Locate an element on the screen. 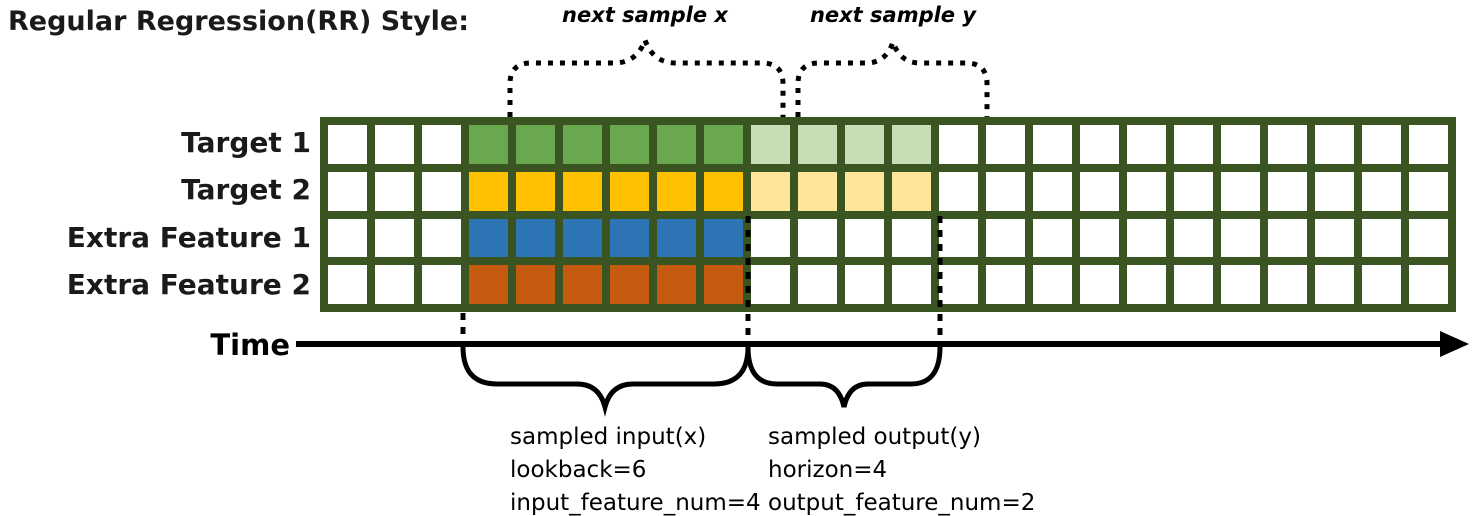  horizon-value: horizon=4 is located at coordinates (828, 470).